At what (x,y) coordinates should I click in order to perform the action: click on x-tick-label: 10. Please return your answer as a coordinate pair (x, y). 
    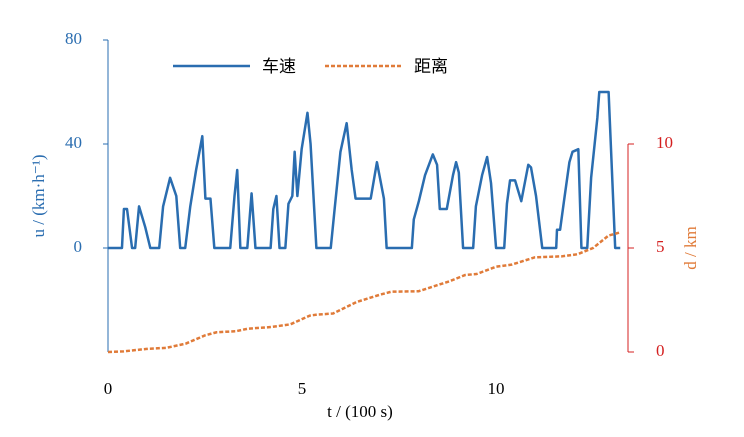
    Looking at the image, I should click on (496, 388).